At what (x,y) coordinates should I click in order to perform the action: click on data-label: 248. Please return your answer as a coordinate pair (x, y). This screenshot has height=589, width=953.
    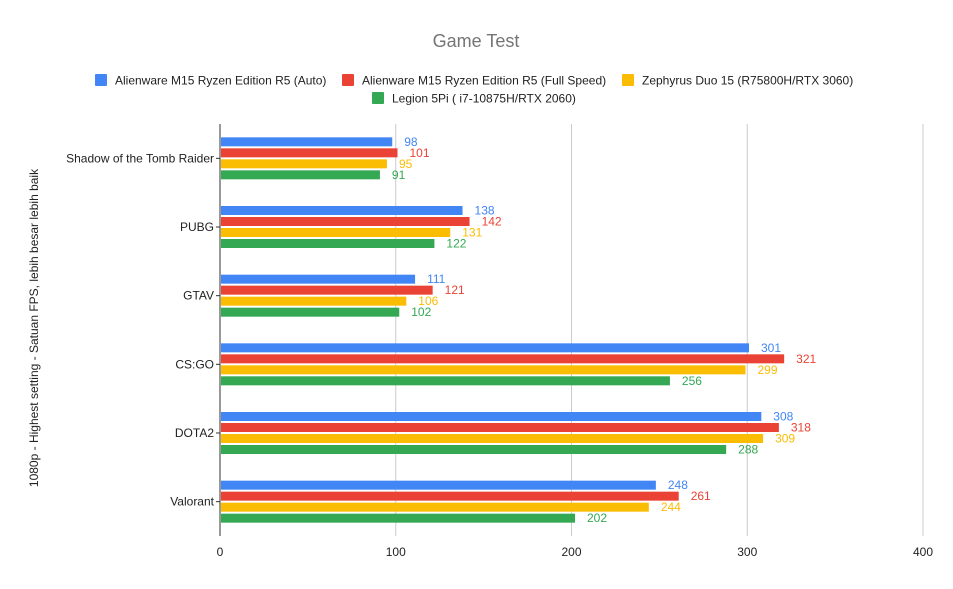
    Looking at the image, I should click on (678, 485).